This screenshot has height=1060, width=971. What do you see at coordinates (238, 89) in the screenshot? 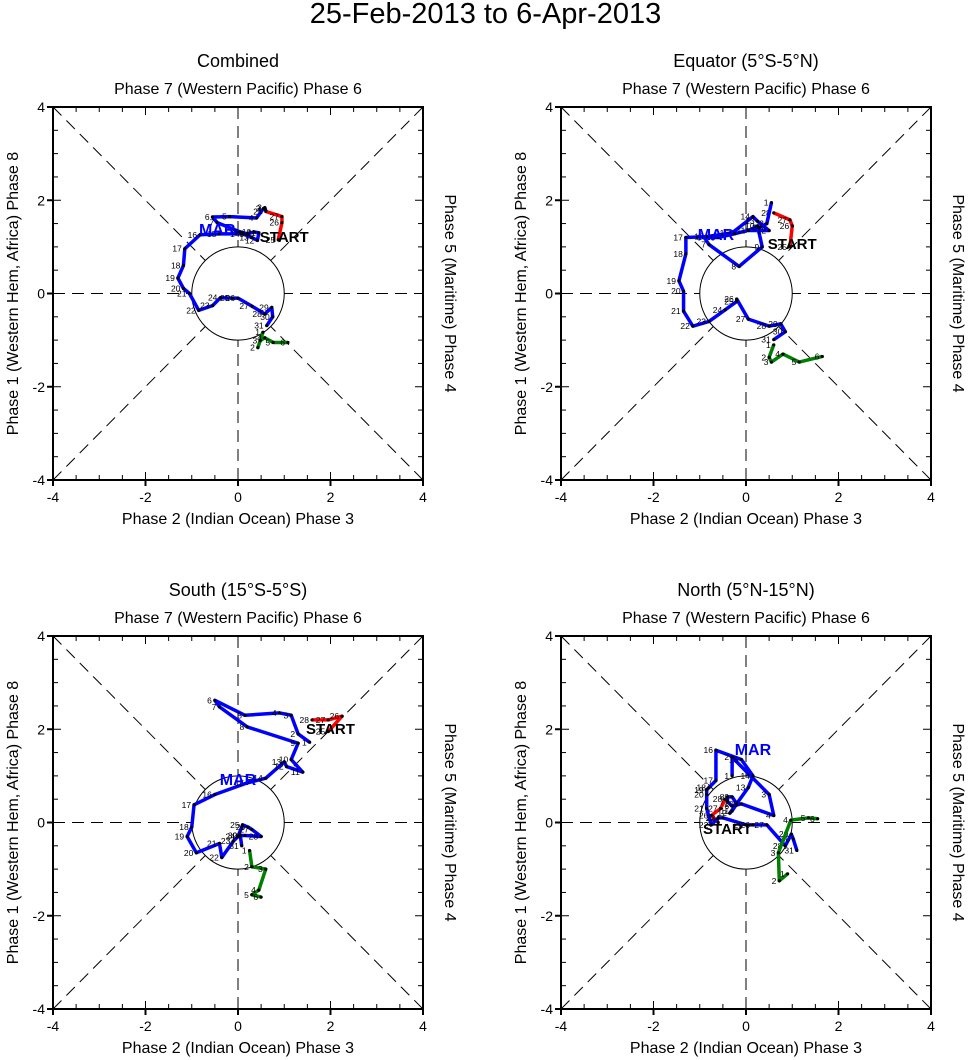
I see `top-axis-label: Phase 7 (Western Pacific) Phase 6` at bounding box center [238, 89].